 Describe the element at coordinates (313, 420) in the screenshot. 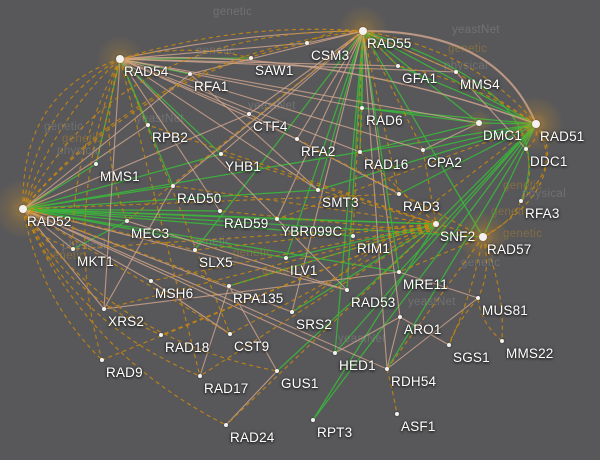

I see `node-rpt3` at that location.